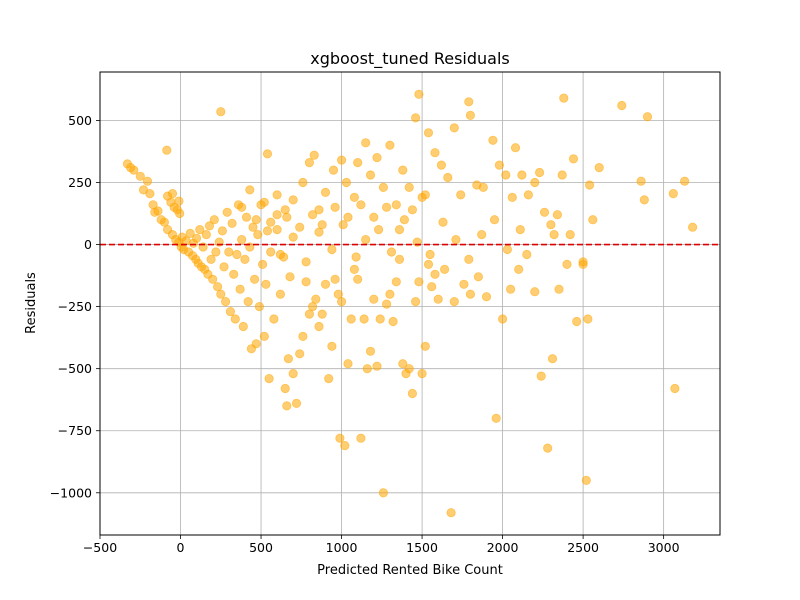 The image size is (800, 600). What do you see at coordinates (422, 547) in the screenshot?
I see `x-tick-label: 1500` at bounding box center [422, 547].